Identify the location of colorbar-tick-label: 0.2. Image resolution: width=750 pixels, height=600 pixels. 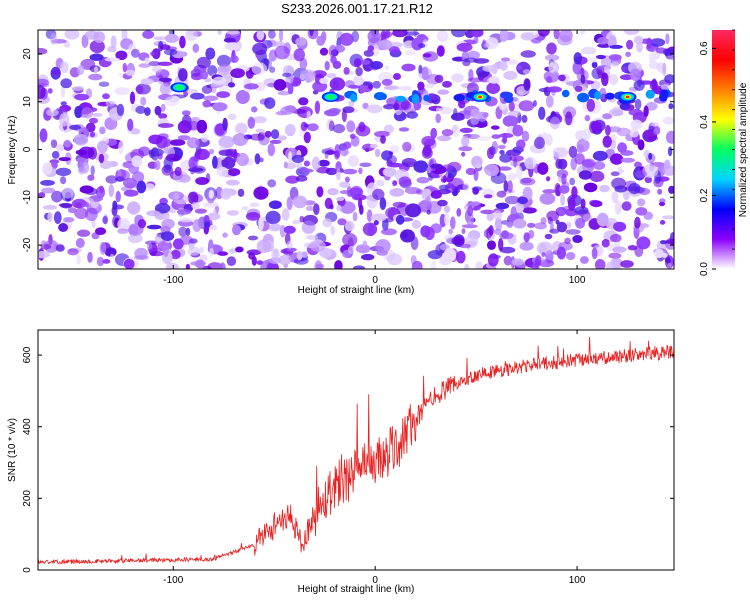
(704, 195).